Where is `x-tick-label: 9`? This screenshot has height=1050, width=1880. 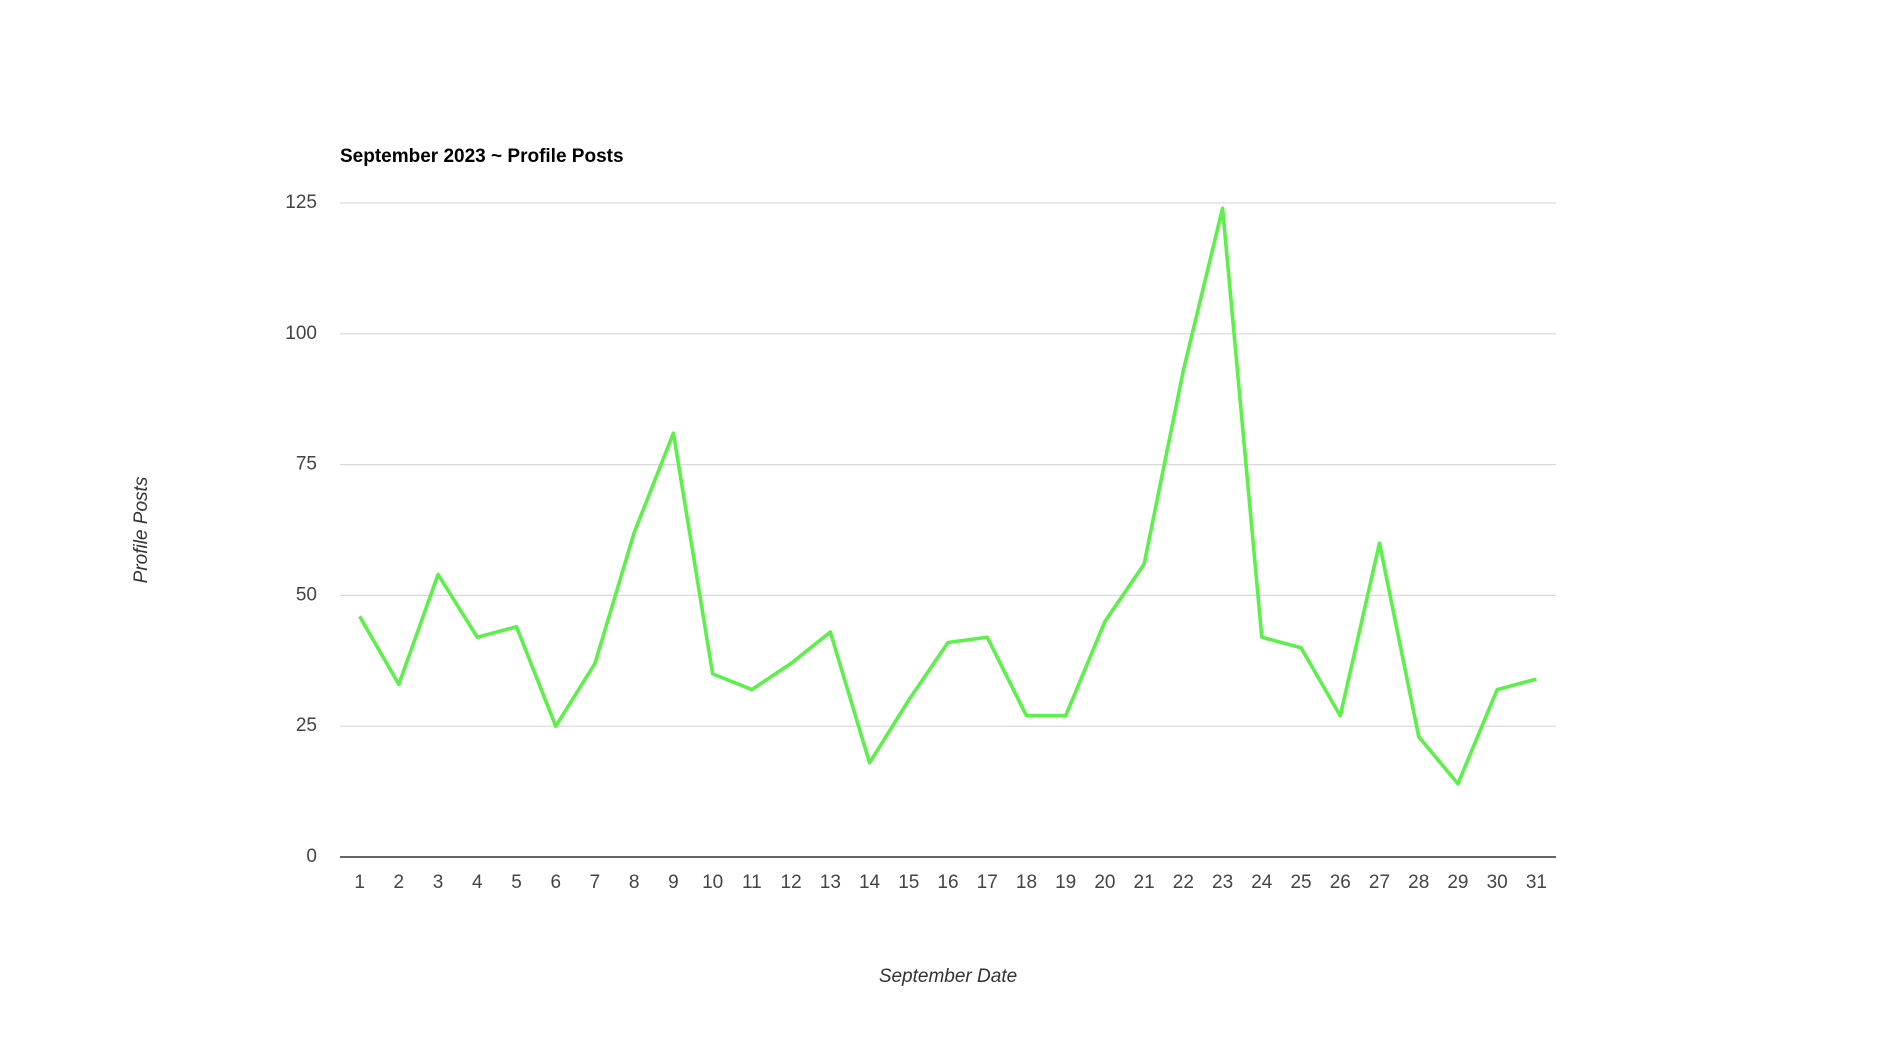 x-tick-label: 9 is located at coordinates (673, 882).